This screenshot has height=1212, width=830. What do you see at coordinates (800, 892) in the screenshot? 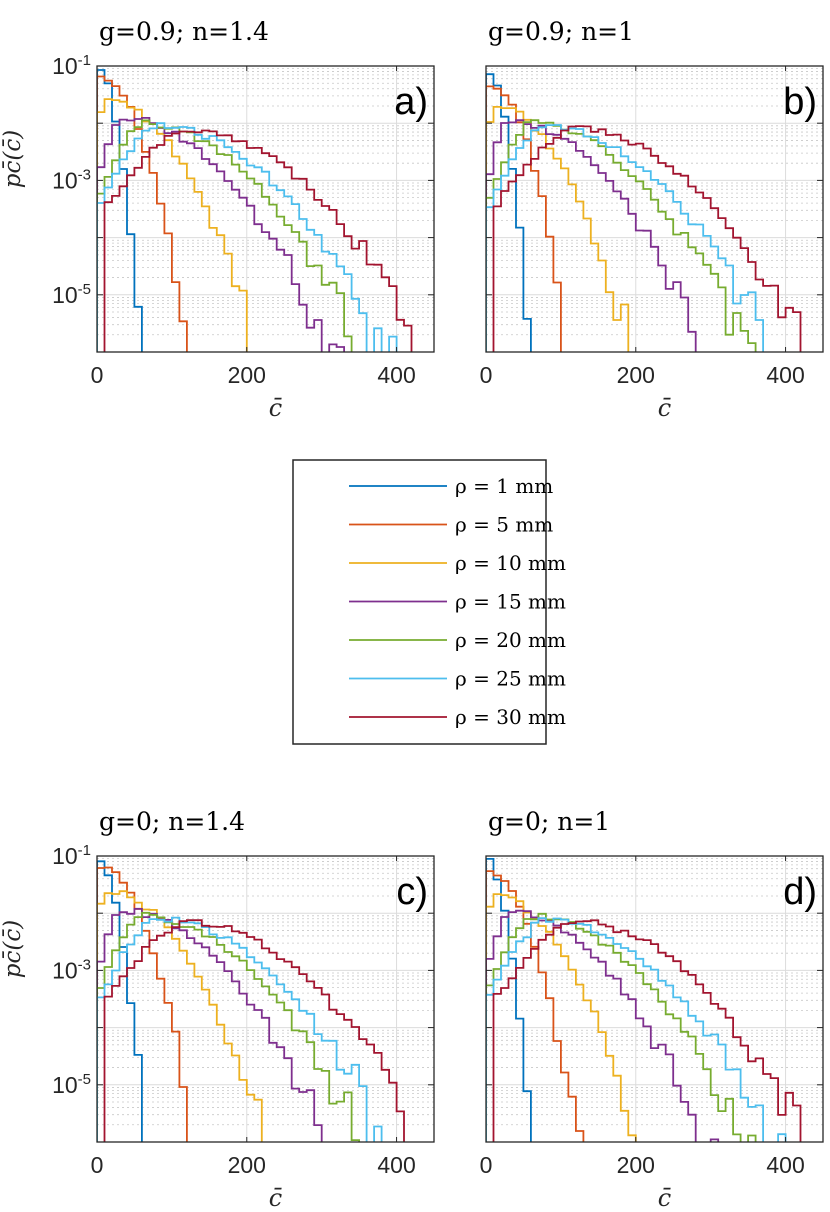
I see `panel-label: d)` at bounding box center [800, 892].